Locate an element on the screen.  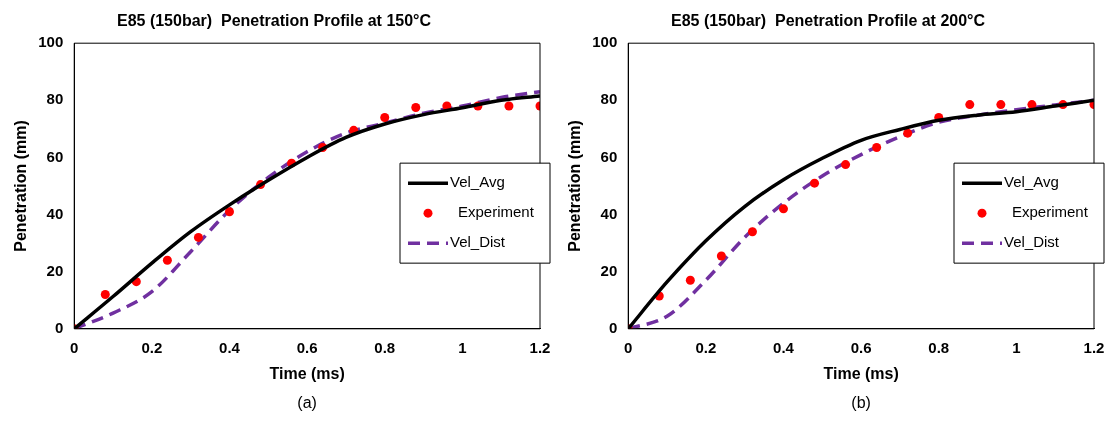
chart-title: E85 (150bar) Penetration Profile at 200°C is located at coordinates (828, 21).